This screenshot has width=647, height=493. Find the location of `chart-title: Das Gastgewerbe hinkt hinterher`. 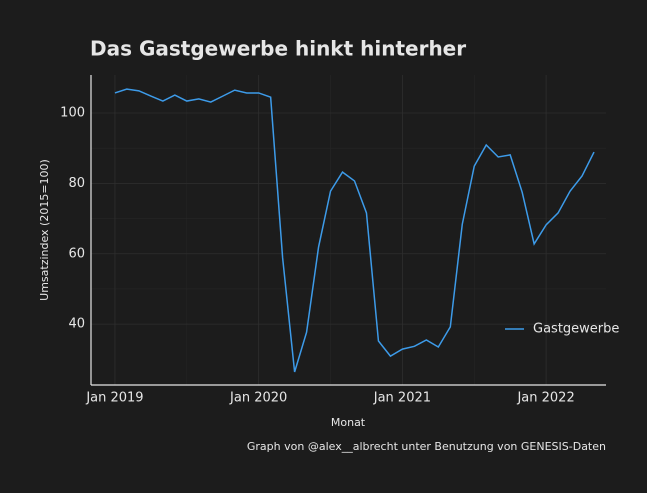

chart-title: Das Gastgewerbe hinkt hinterher is located at coordinates (278, 49).